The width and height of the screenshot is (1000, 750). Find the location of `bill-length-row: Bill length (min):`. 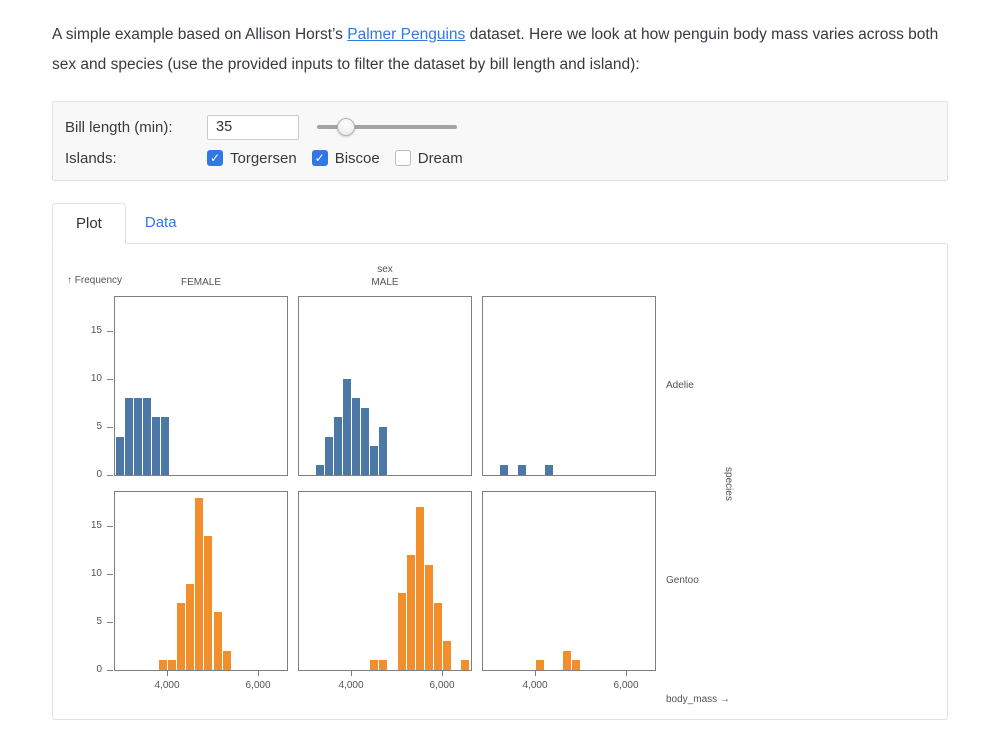

bill-length-row: Bill length (min): is located at coordinates (500, 127).